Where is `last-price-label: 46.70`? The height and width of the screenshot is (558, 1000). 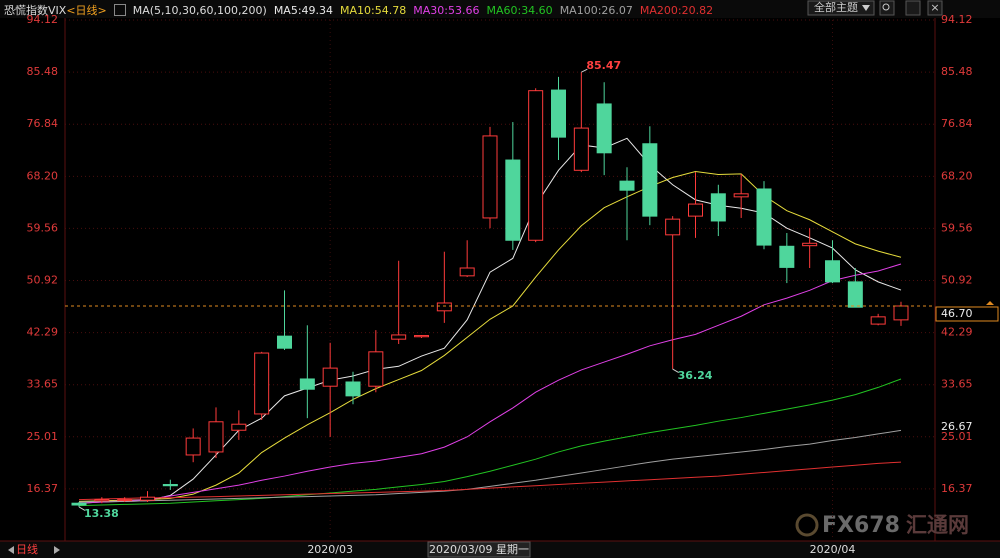 last-price-label: 46.70 is located at coordinates (957, 313).